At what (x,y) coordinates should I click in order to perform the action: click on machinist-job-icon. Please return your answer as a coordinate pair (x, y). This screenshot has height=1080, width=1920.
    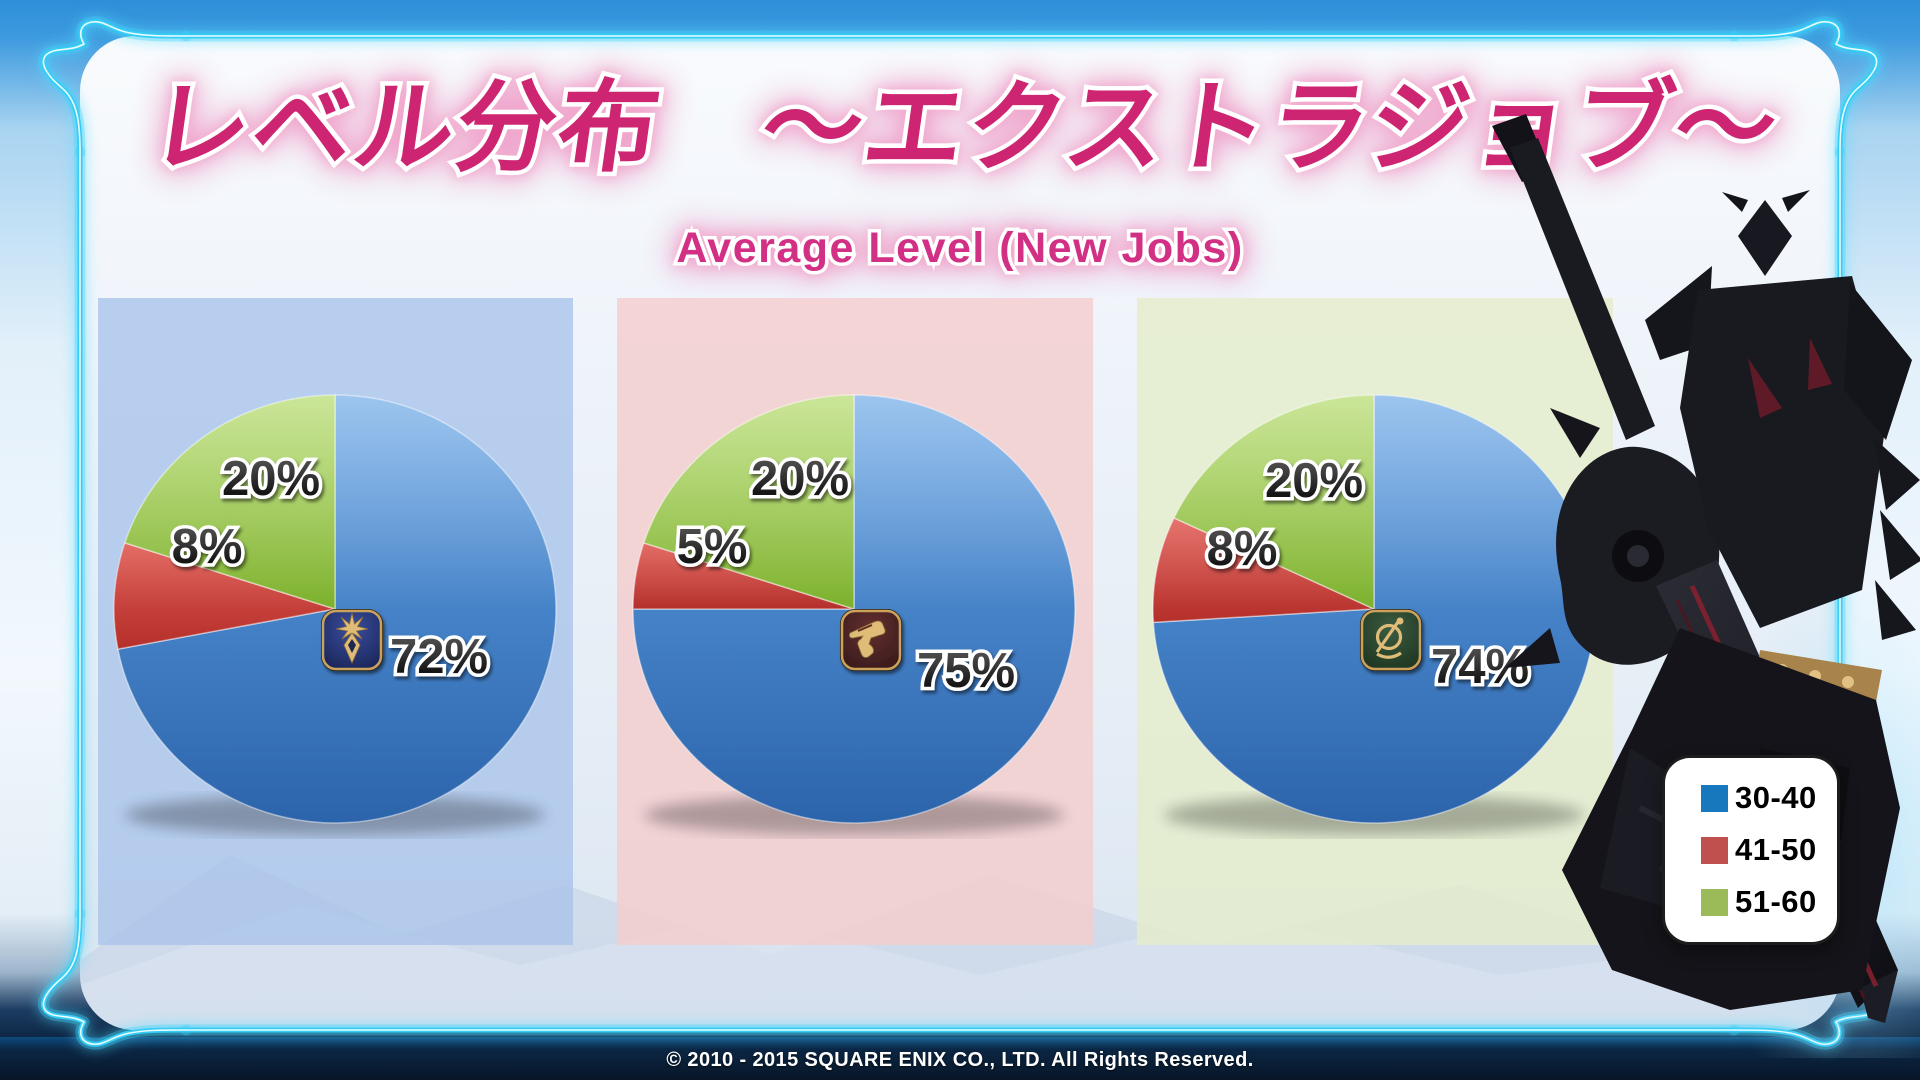
    Looking at the image, I should click on (871, 640).